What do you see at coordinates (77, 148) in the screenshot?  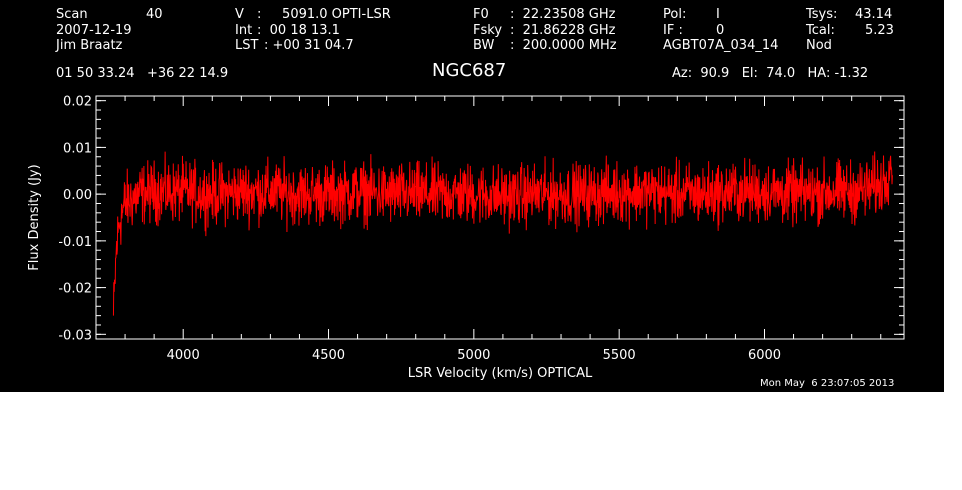 I see `y-tick-label: 0.01` at bounding box center [77, 148].